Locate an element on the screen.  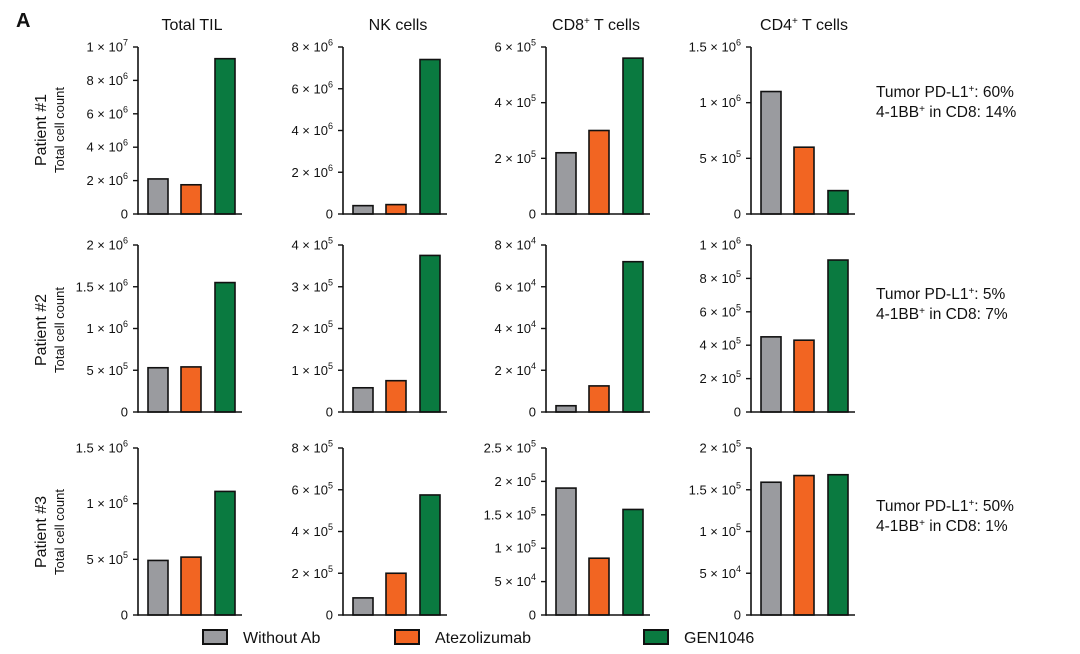
y-tick-label: 2 × 10⁴ is located at coordinates (515, 369).